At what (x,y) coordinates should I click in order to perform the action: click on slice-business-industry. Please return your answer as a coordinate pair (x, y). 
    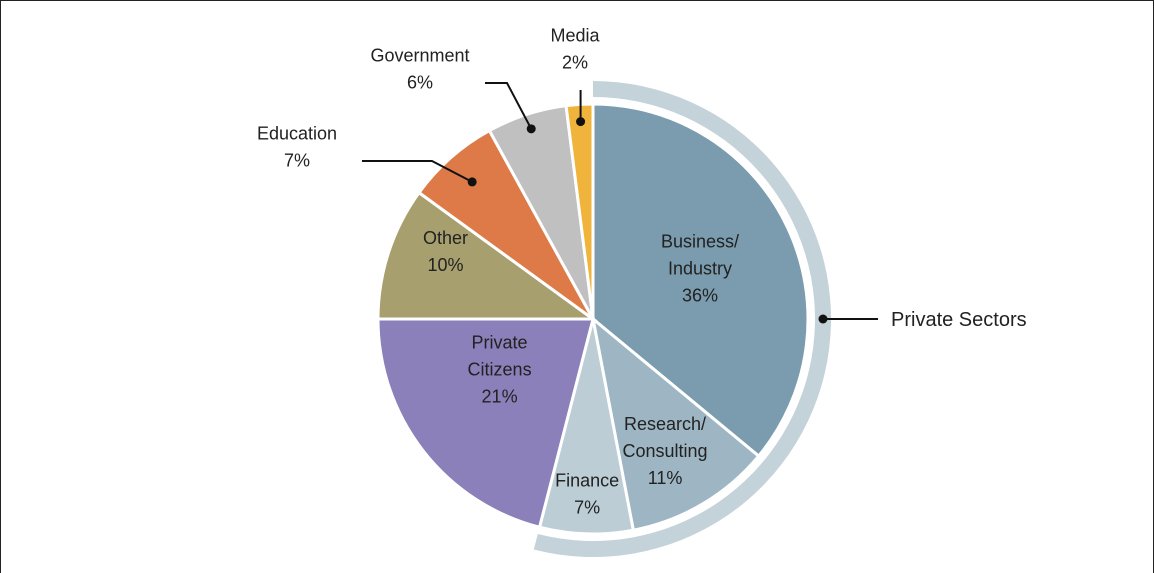
    Looking at the image, I should click on (700, 280).